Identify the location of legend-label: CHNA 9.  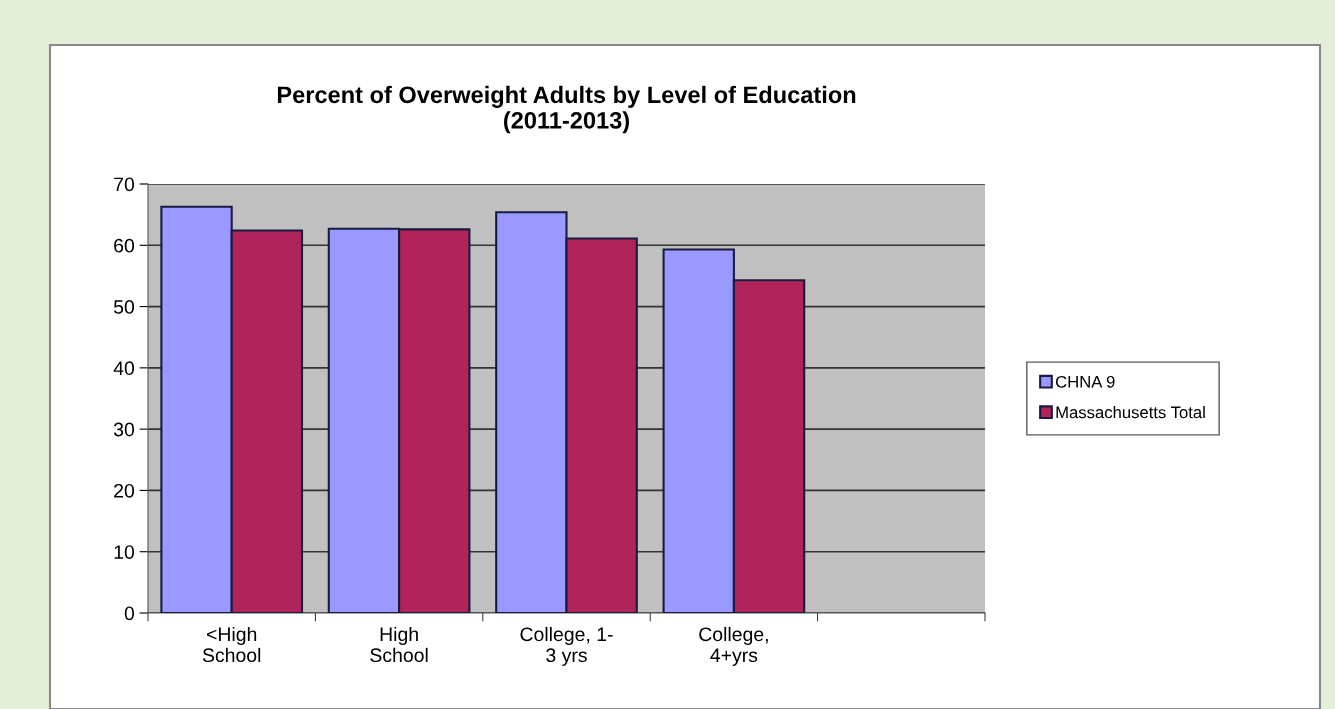
(1085, 381).